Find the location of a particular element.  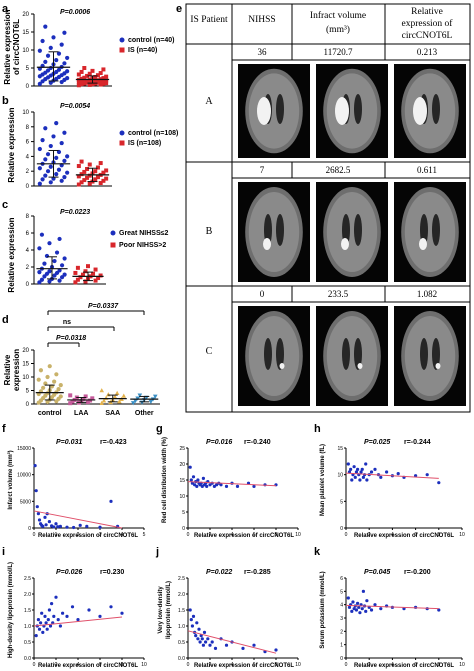

k-fit-line is located at coordinates (392, 607).